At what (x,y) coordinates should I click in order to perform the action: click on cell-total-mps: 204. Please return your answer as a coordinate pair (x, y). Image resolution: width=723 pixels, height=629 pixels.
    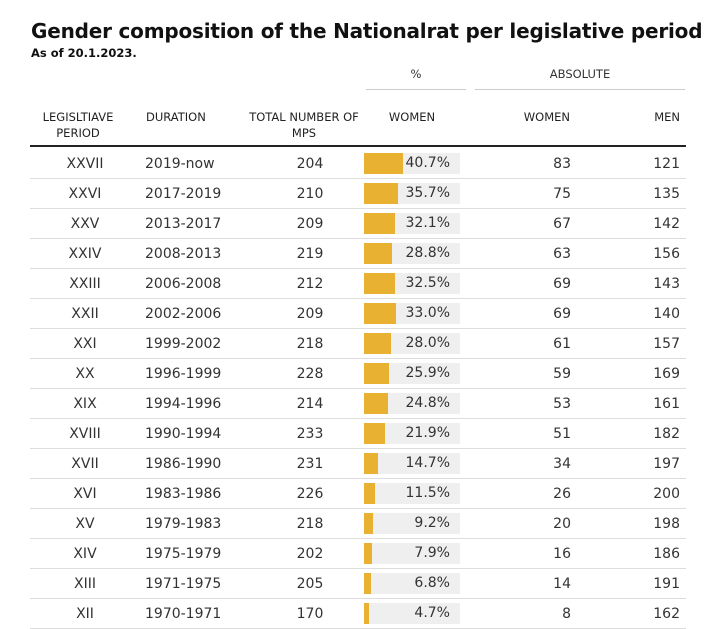
    Looking at the image, I should click on (310, 164).